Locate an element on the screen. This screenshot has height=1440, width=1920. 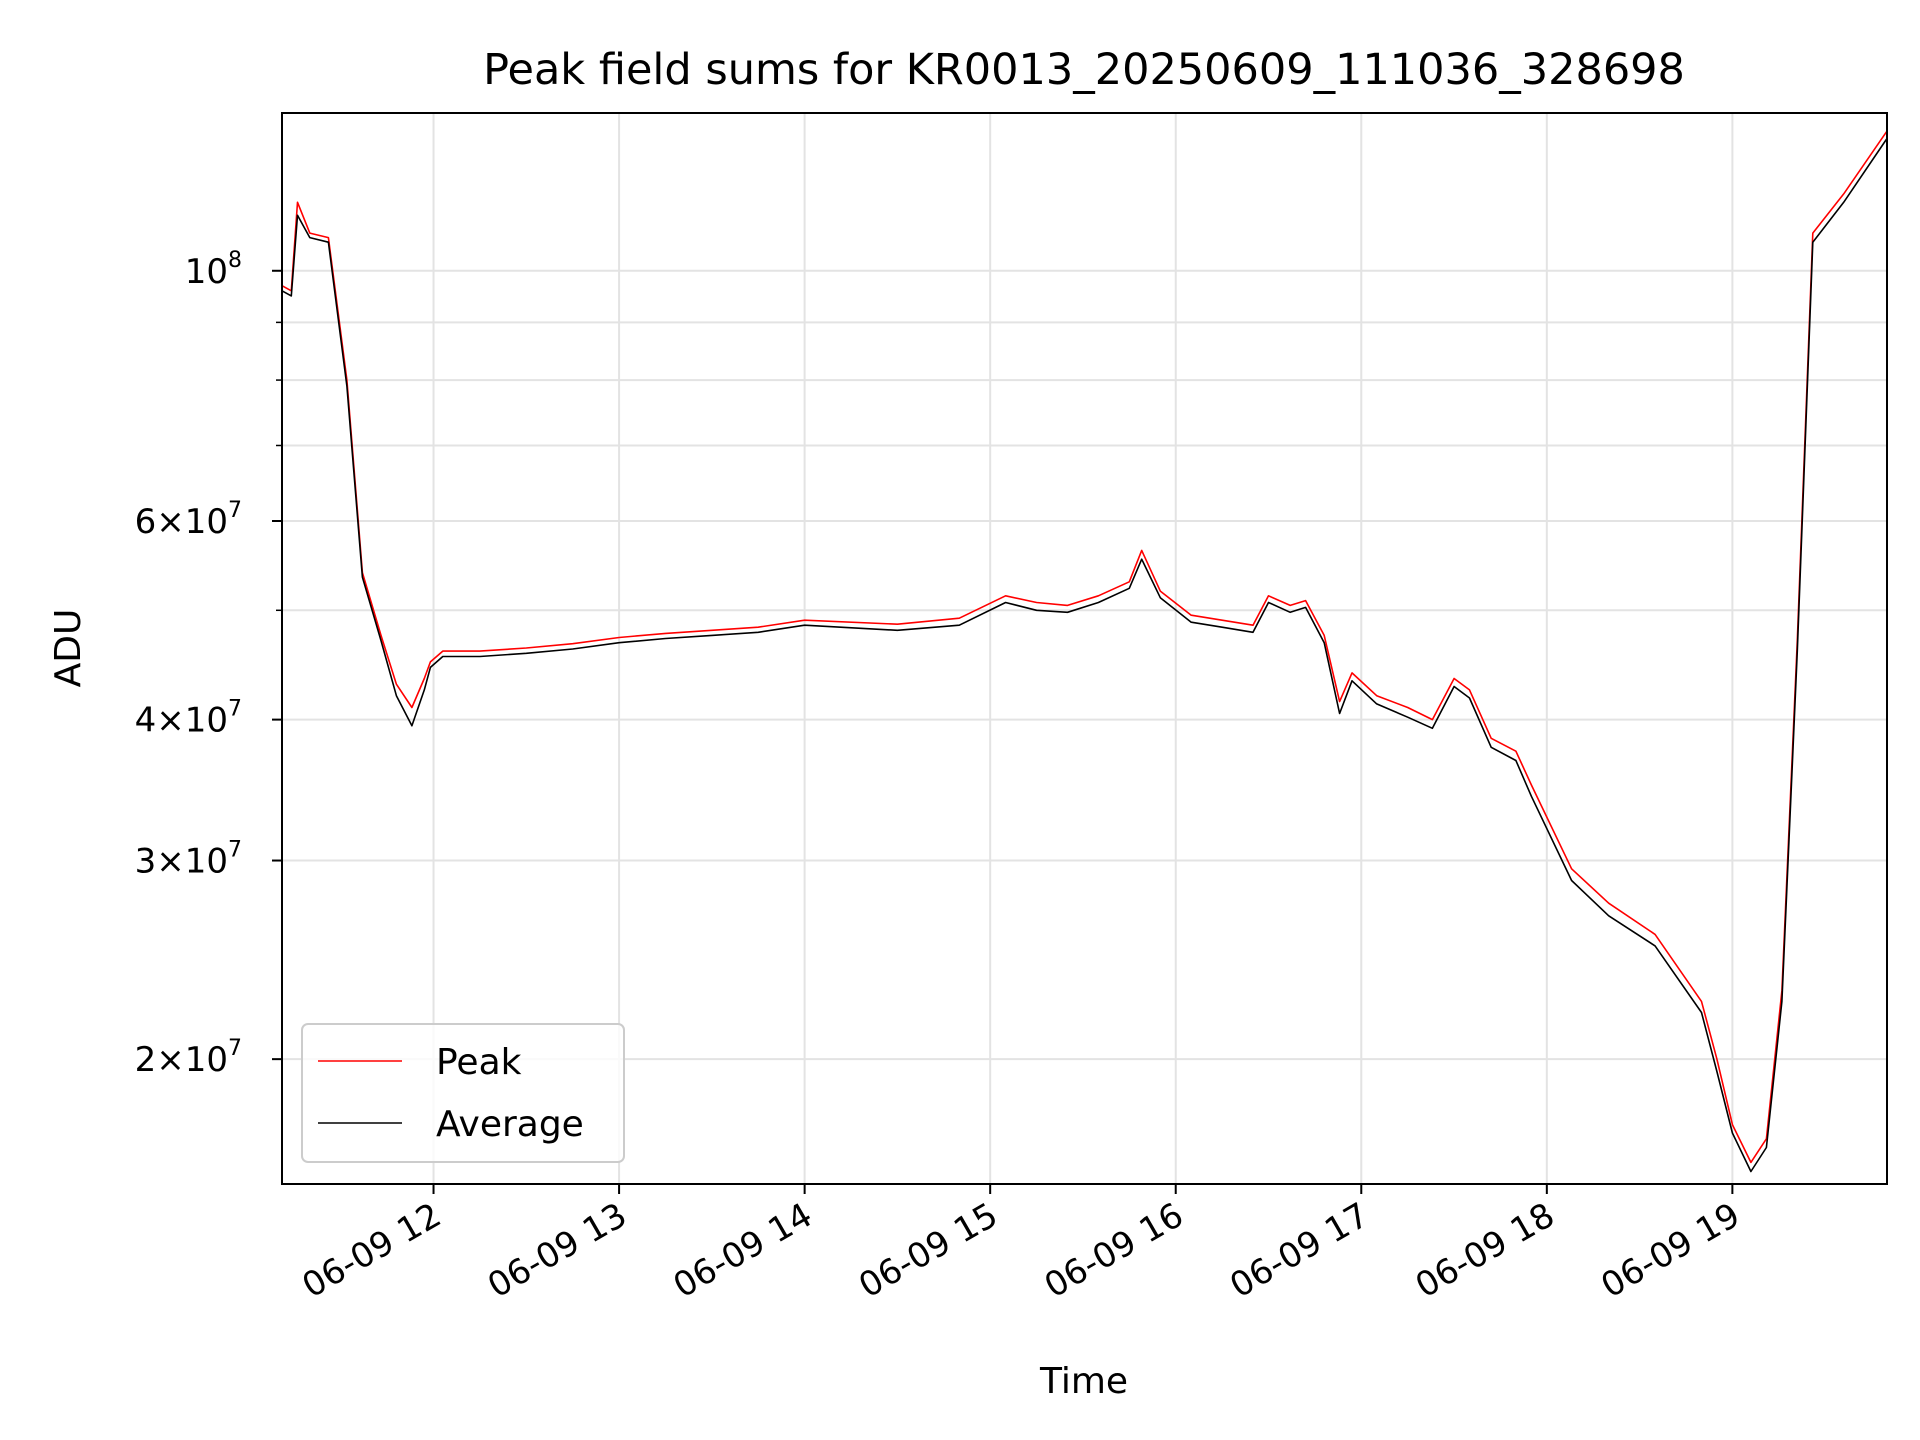
y-axis-label: ADU is located at coordinates (68, 648).